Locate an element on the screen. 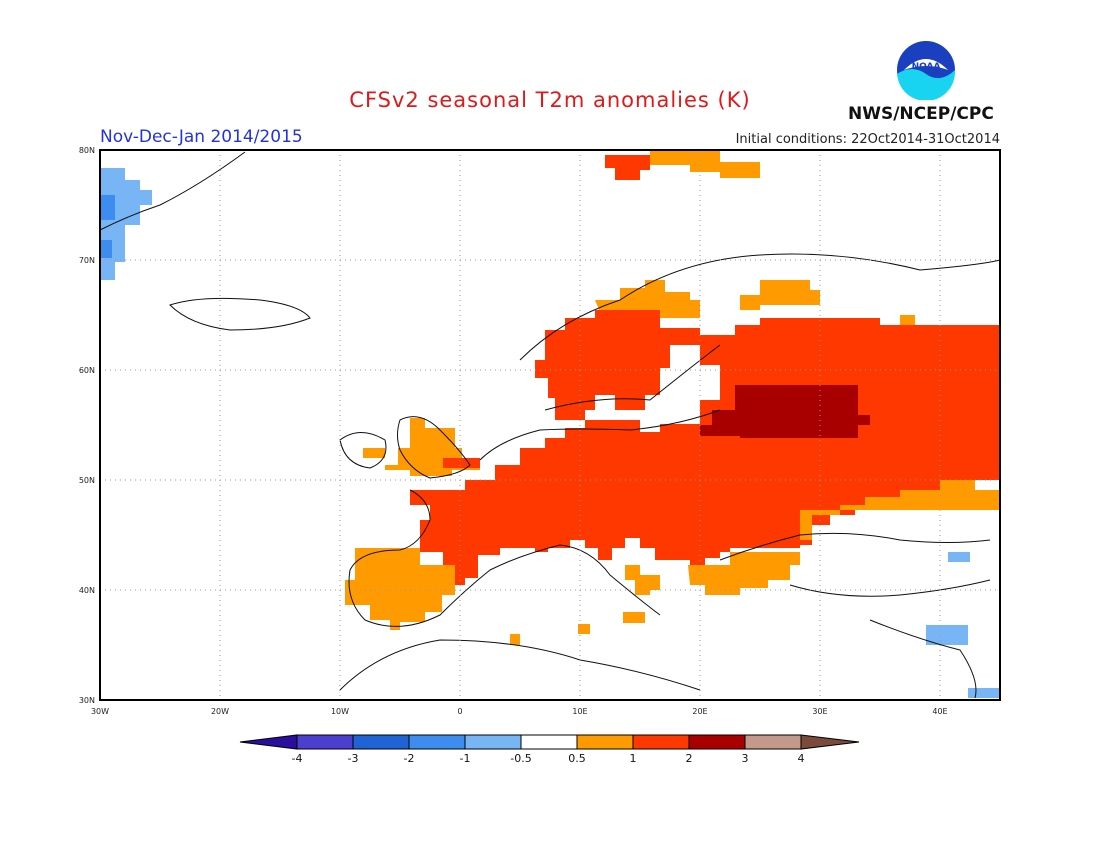 This screenshot has width=1100, height=850. colorbar-label: 0.5 is located at coordinates (577, 758).